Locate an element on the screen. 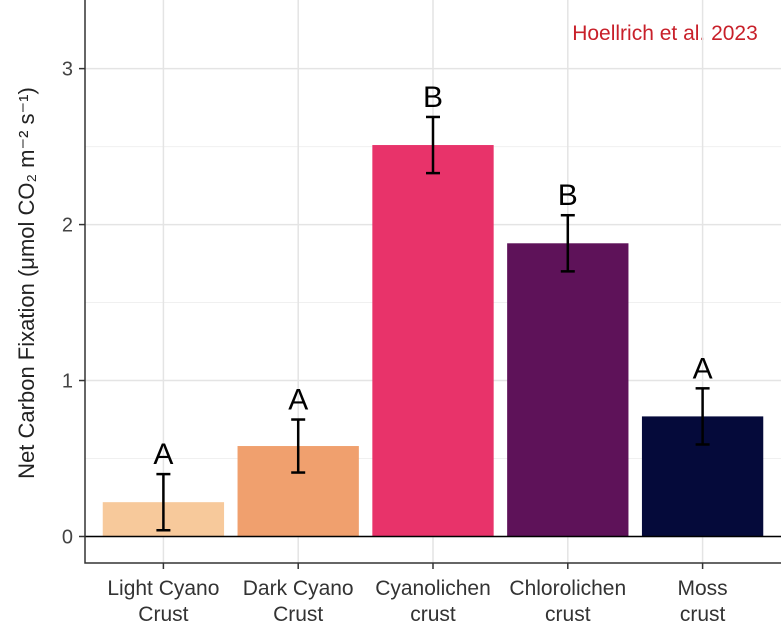 The width and height of the screenshot is (781, 636). x-tick-label: Chlorolichen crust is located at coordinates (568, 601).